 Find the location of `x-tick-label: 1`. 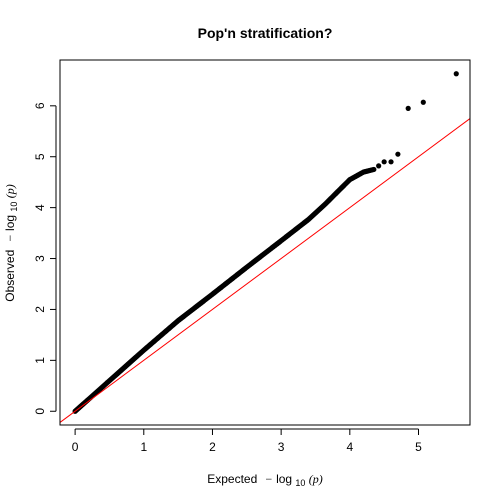

x-tick-label: 1 is located at coordinates (143, 447).